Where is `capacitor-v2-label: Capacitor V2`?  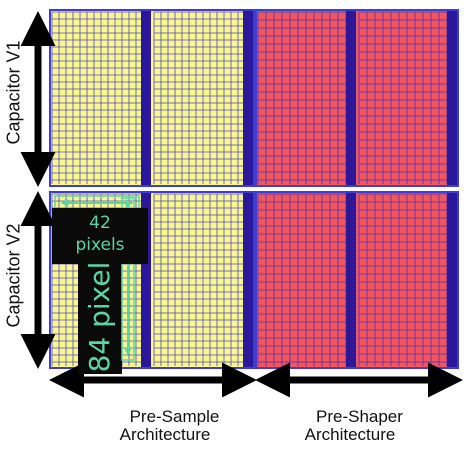 capacitor-v2-label: Capacitor V2 is located at coordinates (14, 276).